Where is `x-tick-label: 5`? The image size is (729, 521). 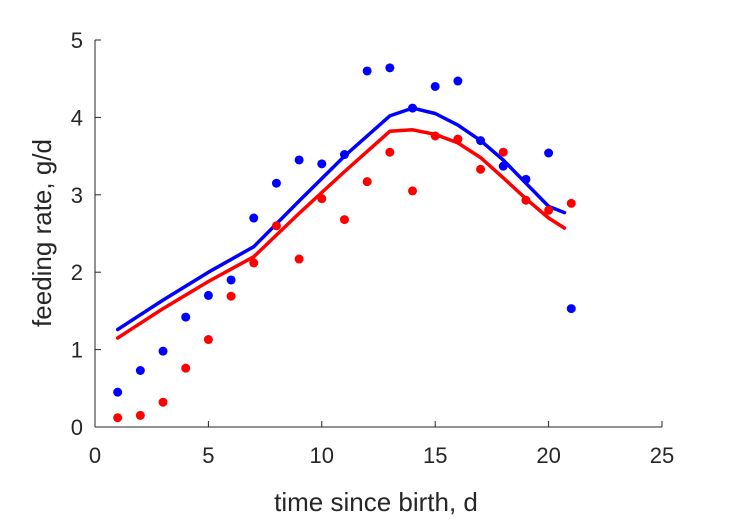 x-tick-label: 5 is located at coordinates (208, 455).